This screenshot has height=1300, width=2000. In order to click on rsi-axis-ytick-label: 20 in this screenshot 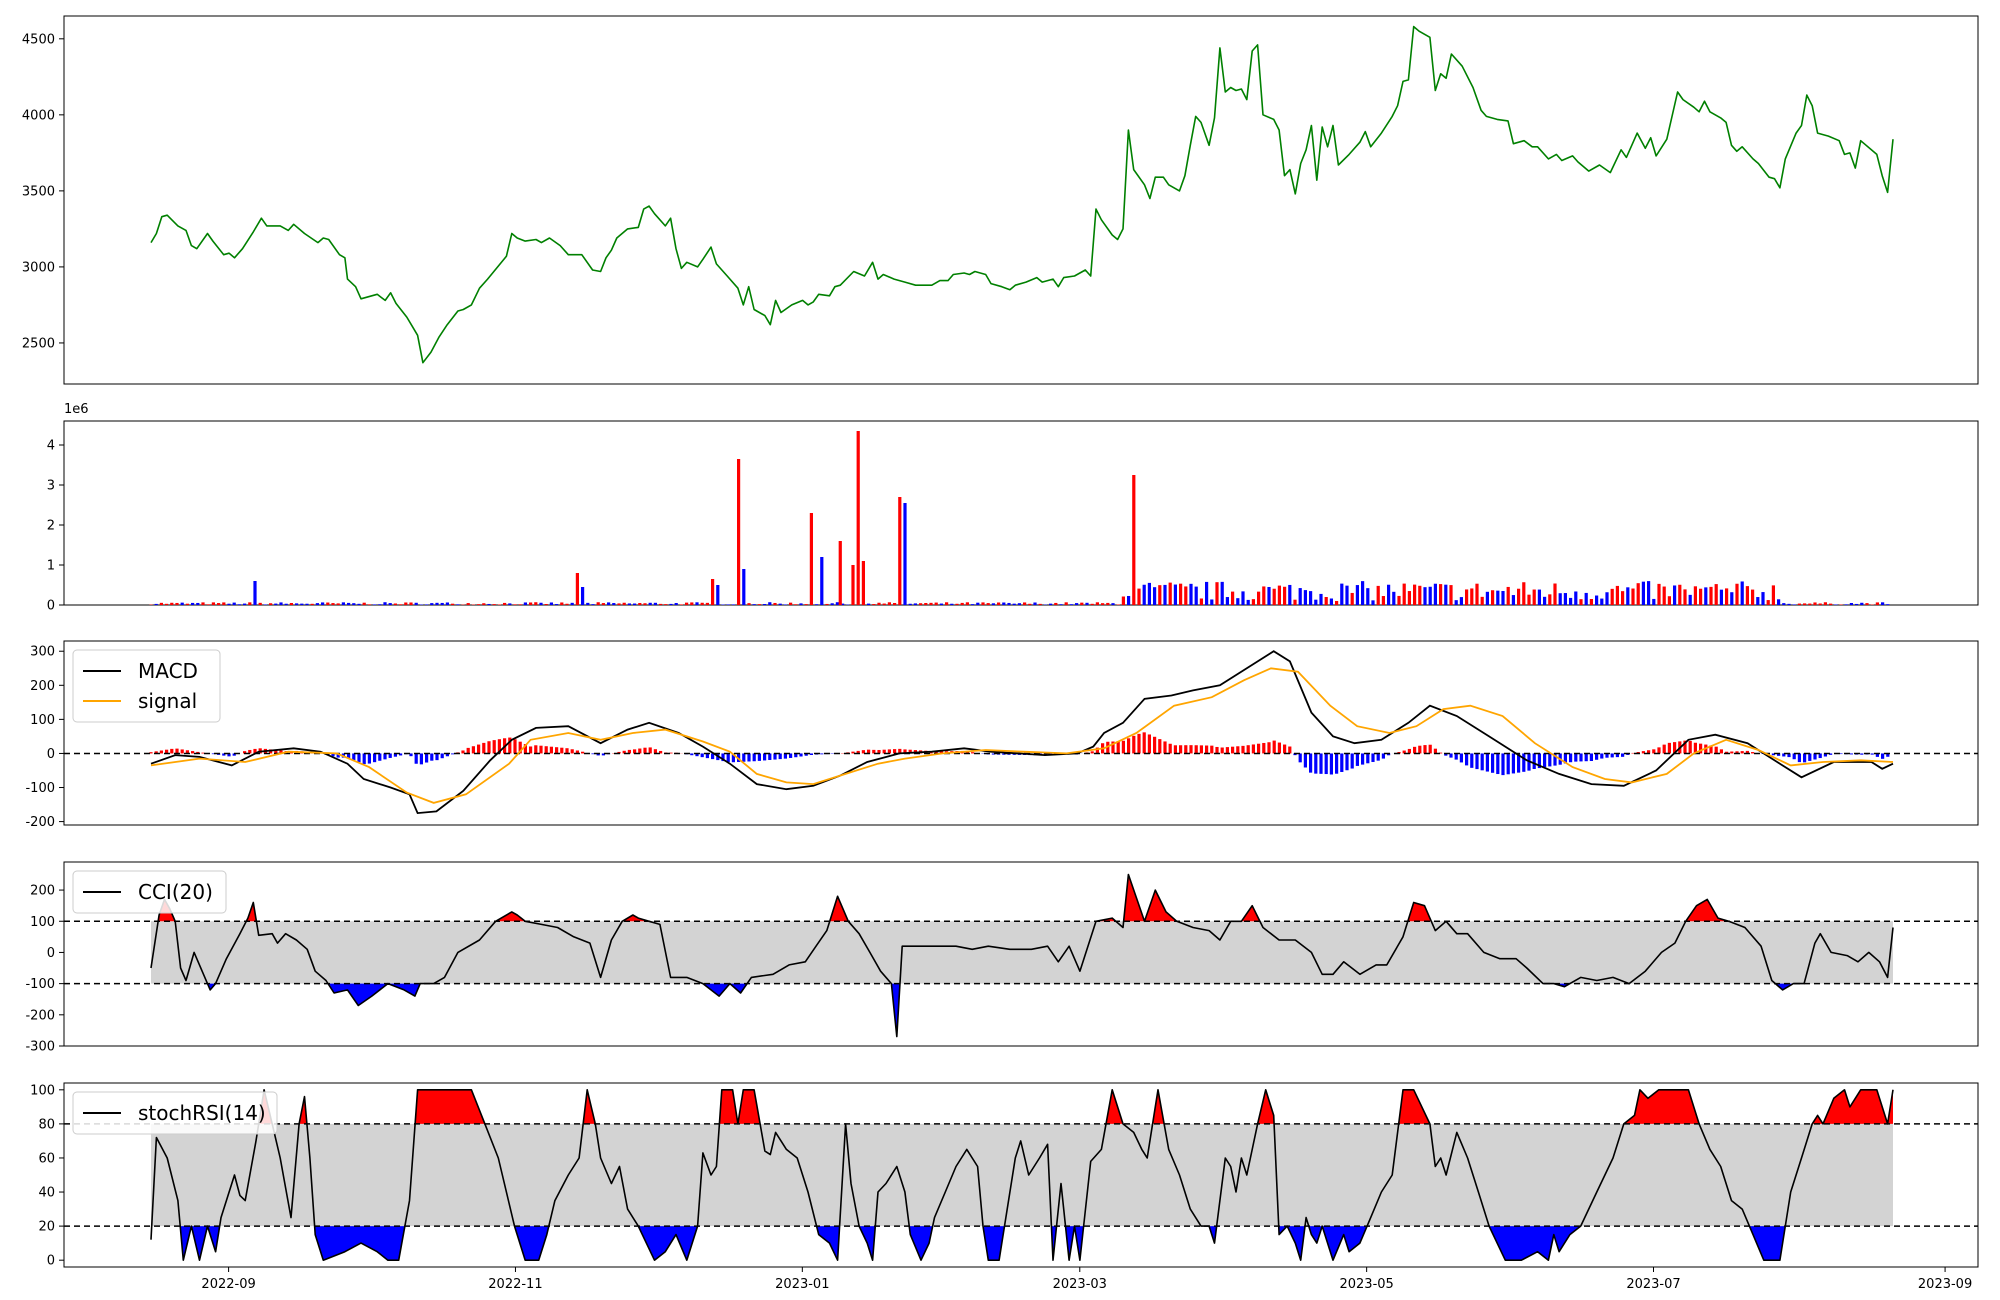, I will do `click(46, 1227)`.